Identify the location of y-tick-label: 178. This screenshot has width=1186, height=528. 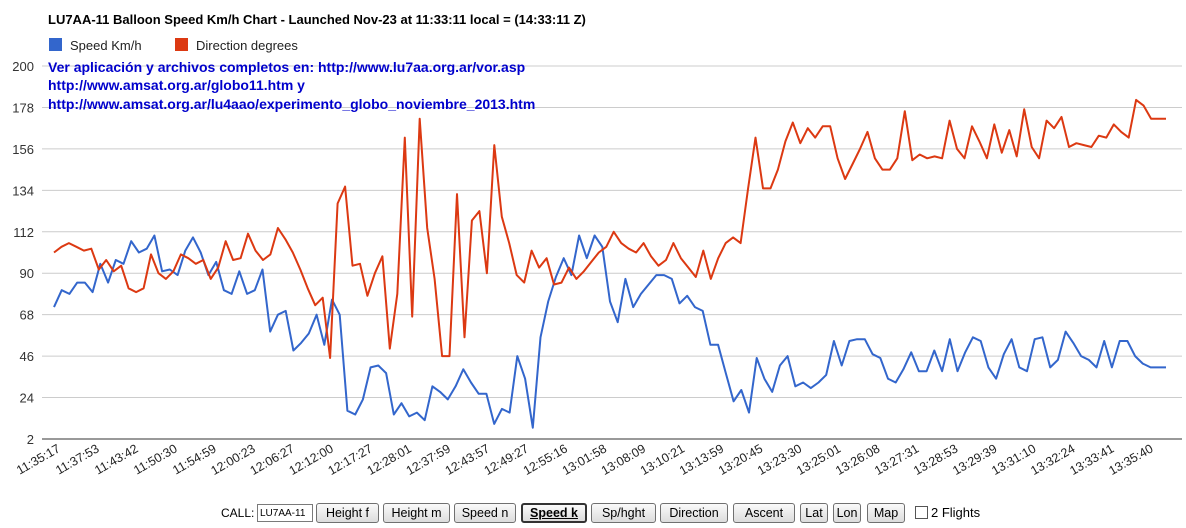
(23, 107).